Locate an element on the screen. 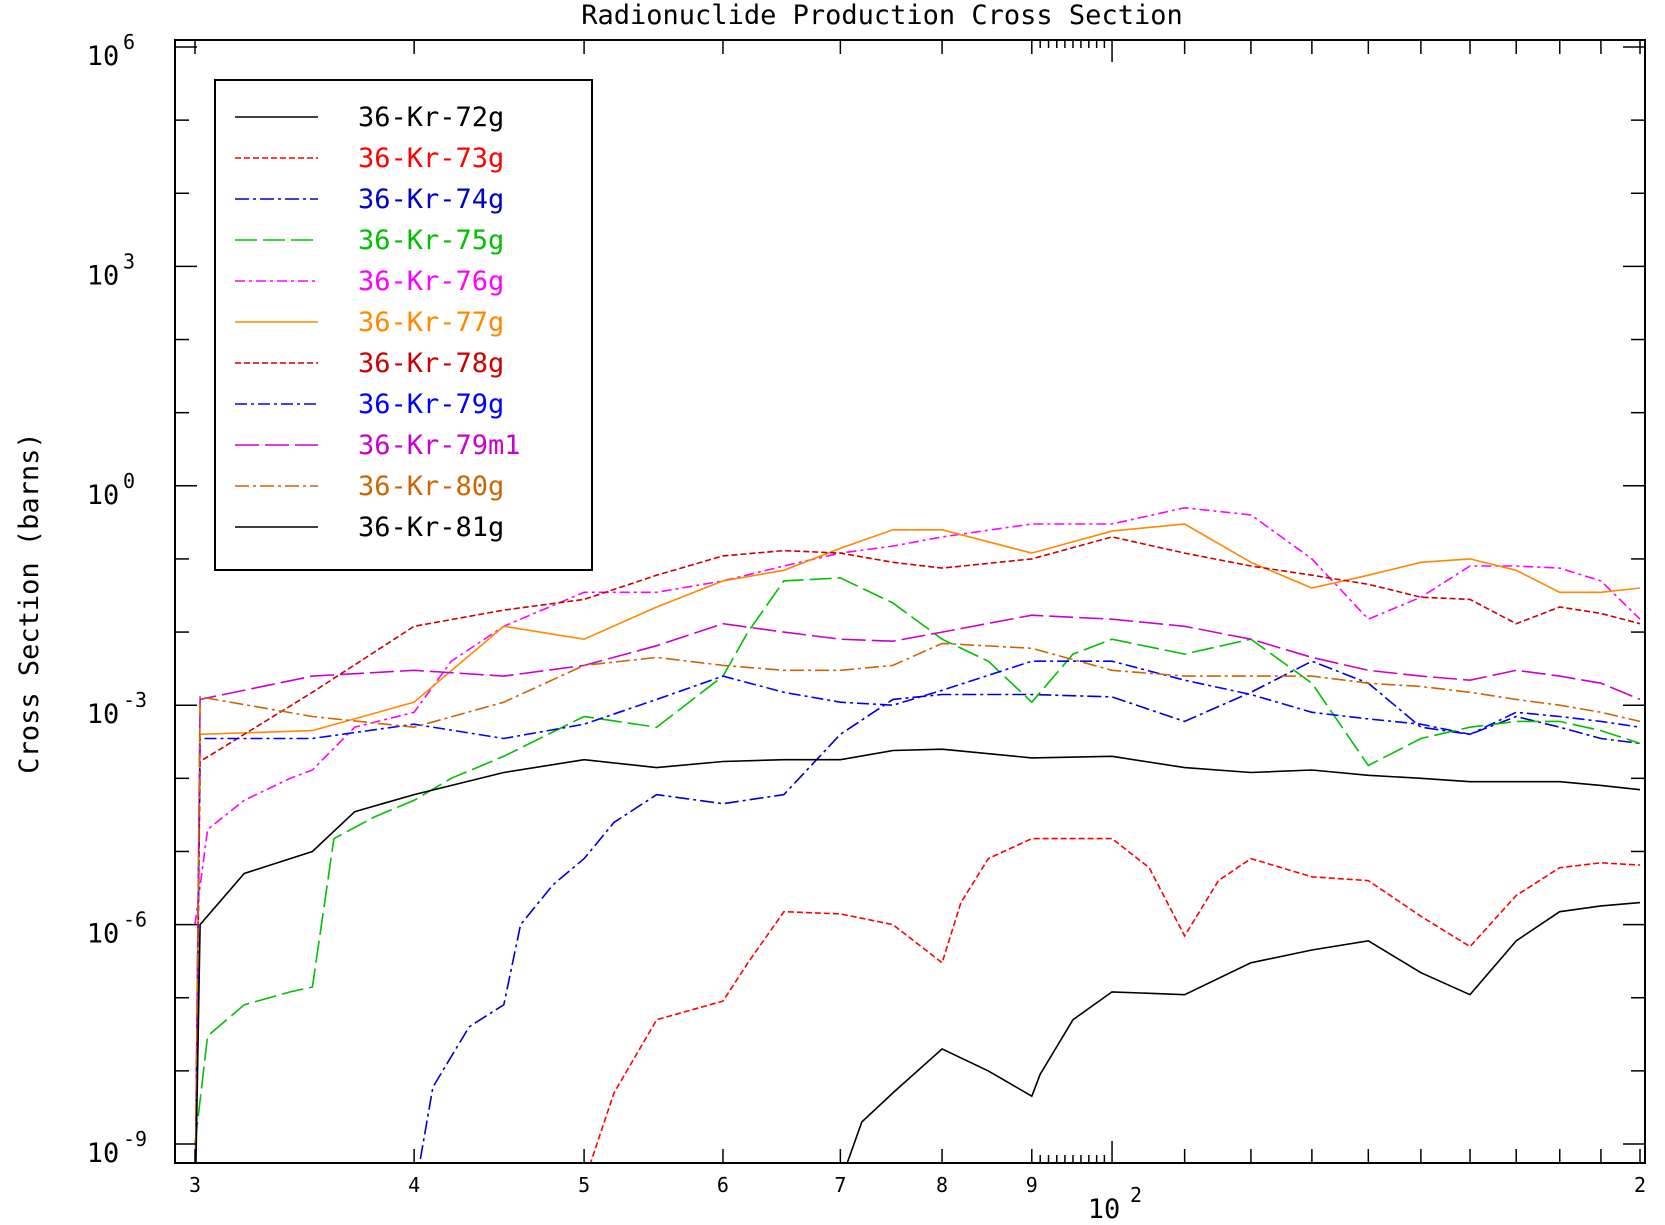  legend-label: 36-Kr-79m1 is located at coordinates (439, 445).